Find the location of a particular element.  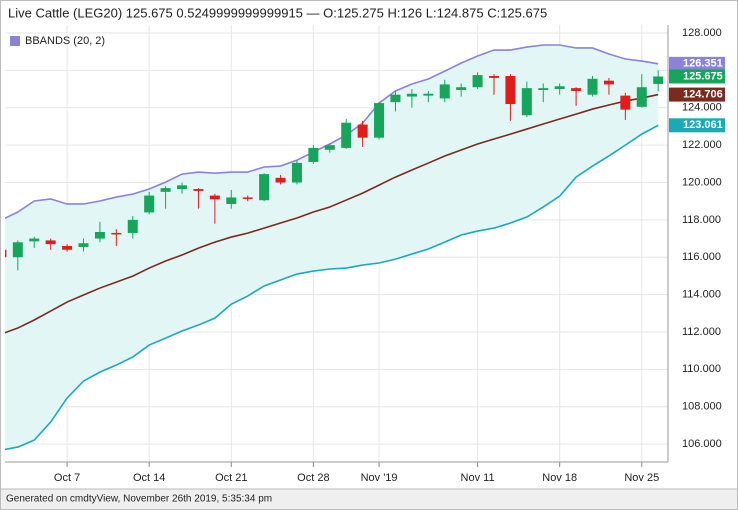

y-tick-label: 110.000 is located at coordinates (701, 369).